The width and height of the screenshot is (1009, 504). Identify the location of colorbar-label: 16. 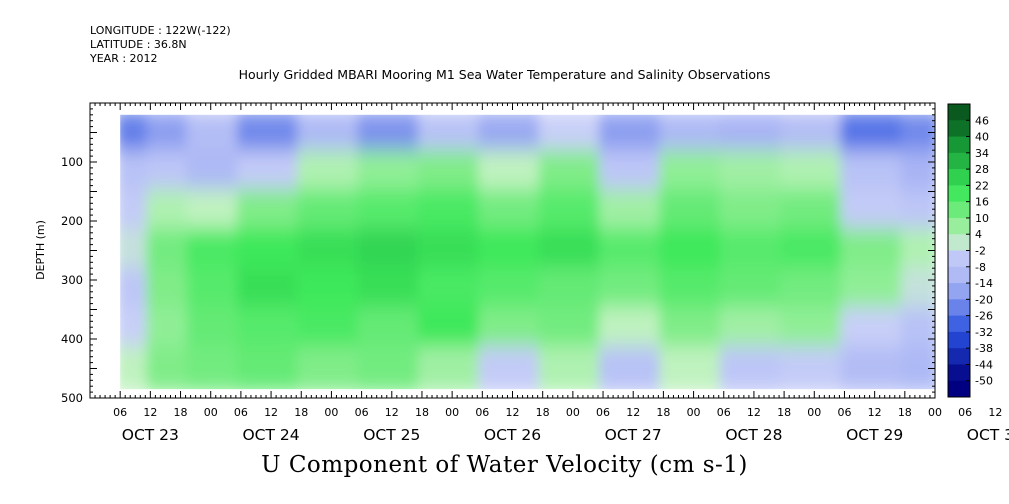
(982, 202).